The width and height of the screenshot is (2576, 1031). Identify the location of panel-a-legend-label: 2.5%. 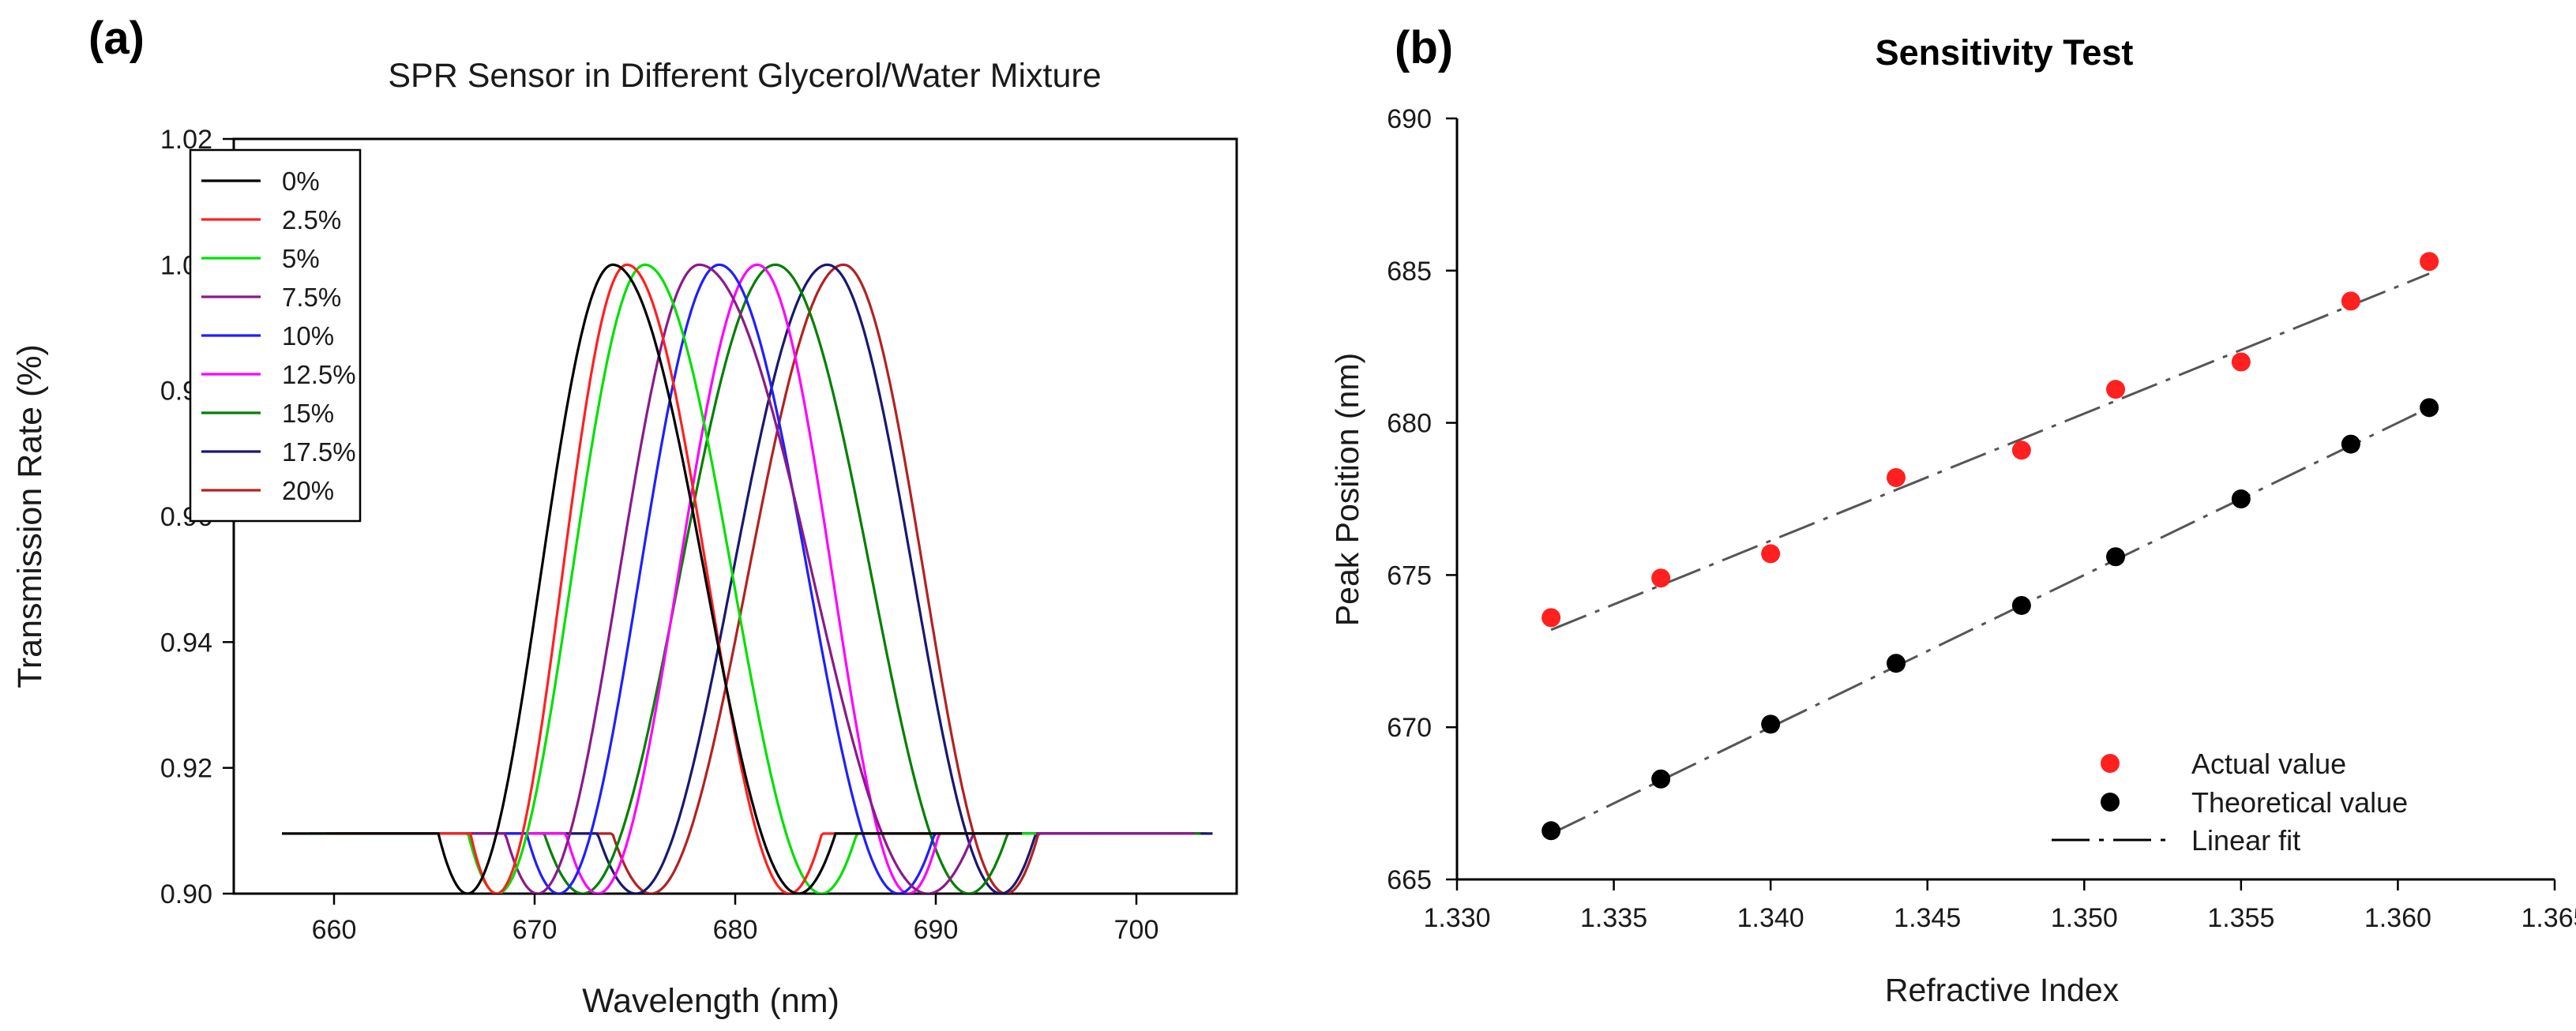
(311, 219).